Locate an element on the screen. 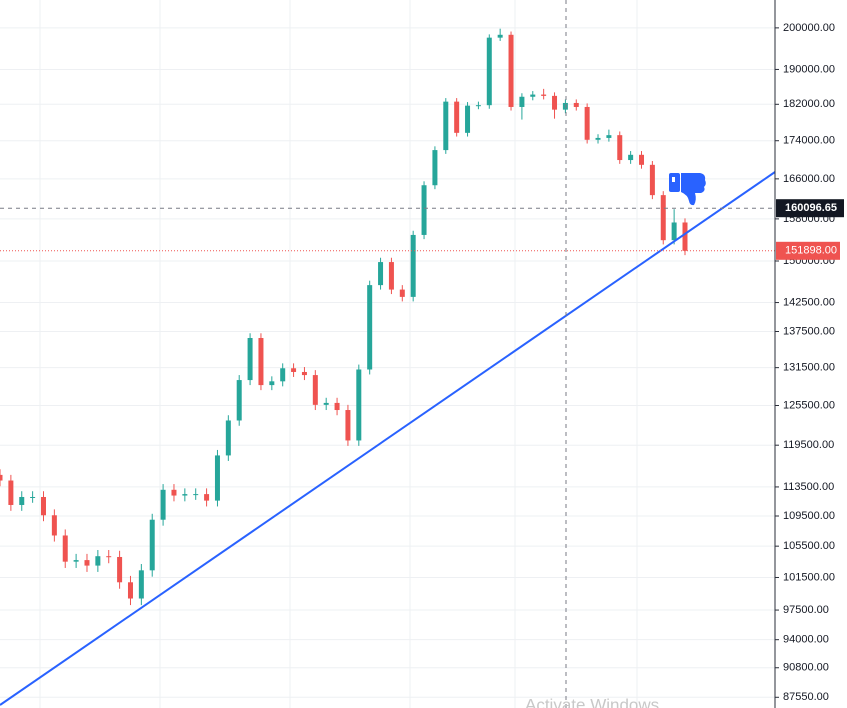 The width and height of the screenshot is (847, 708). price-labels: 160096.65 151898.00 is located at coordinates (810, 229).